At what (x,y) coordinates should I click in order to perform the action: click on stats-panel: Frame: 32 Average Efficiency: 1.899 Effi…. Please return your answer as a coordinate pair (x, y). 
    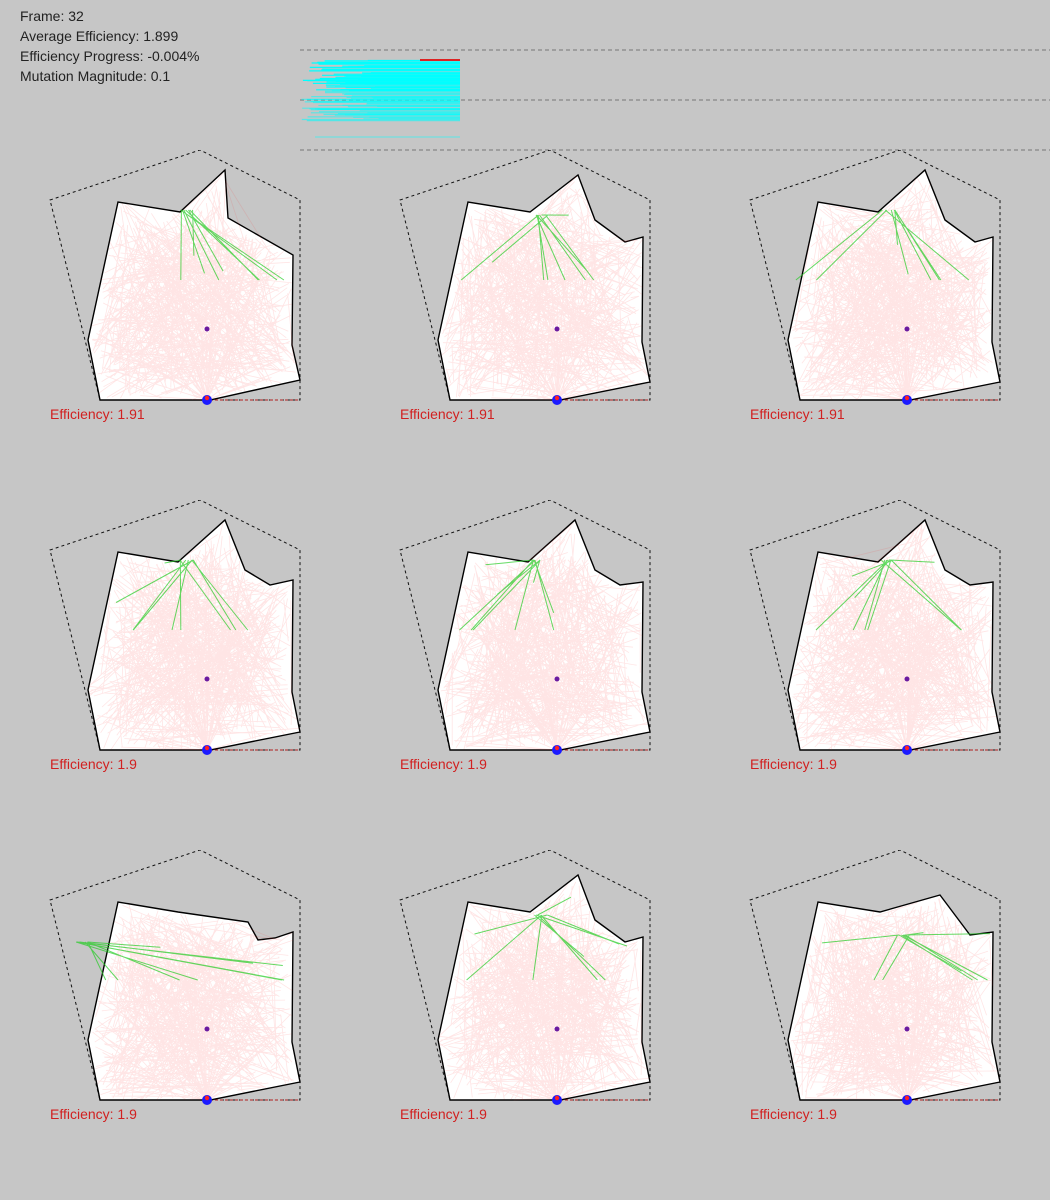
    Looking at the image, I should click on (110, 46).